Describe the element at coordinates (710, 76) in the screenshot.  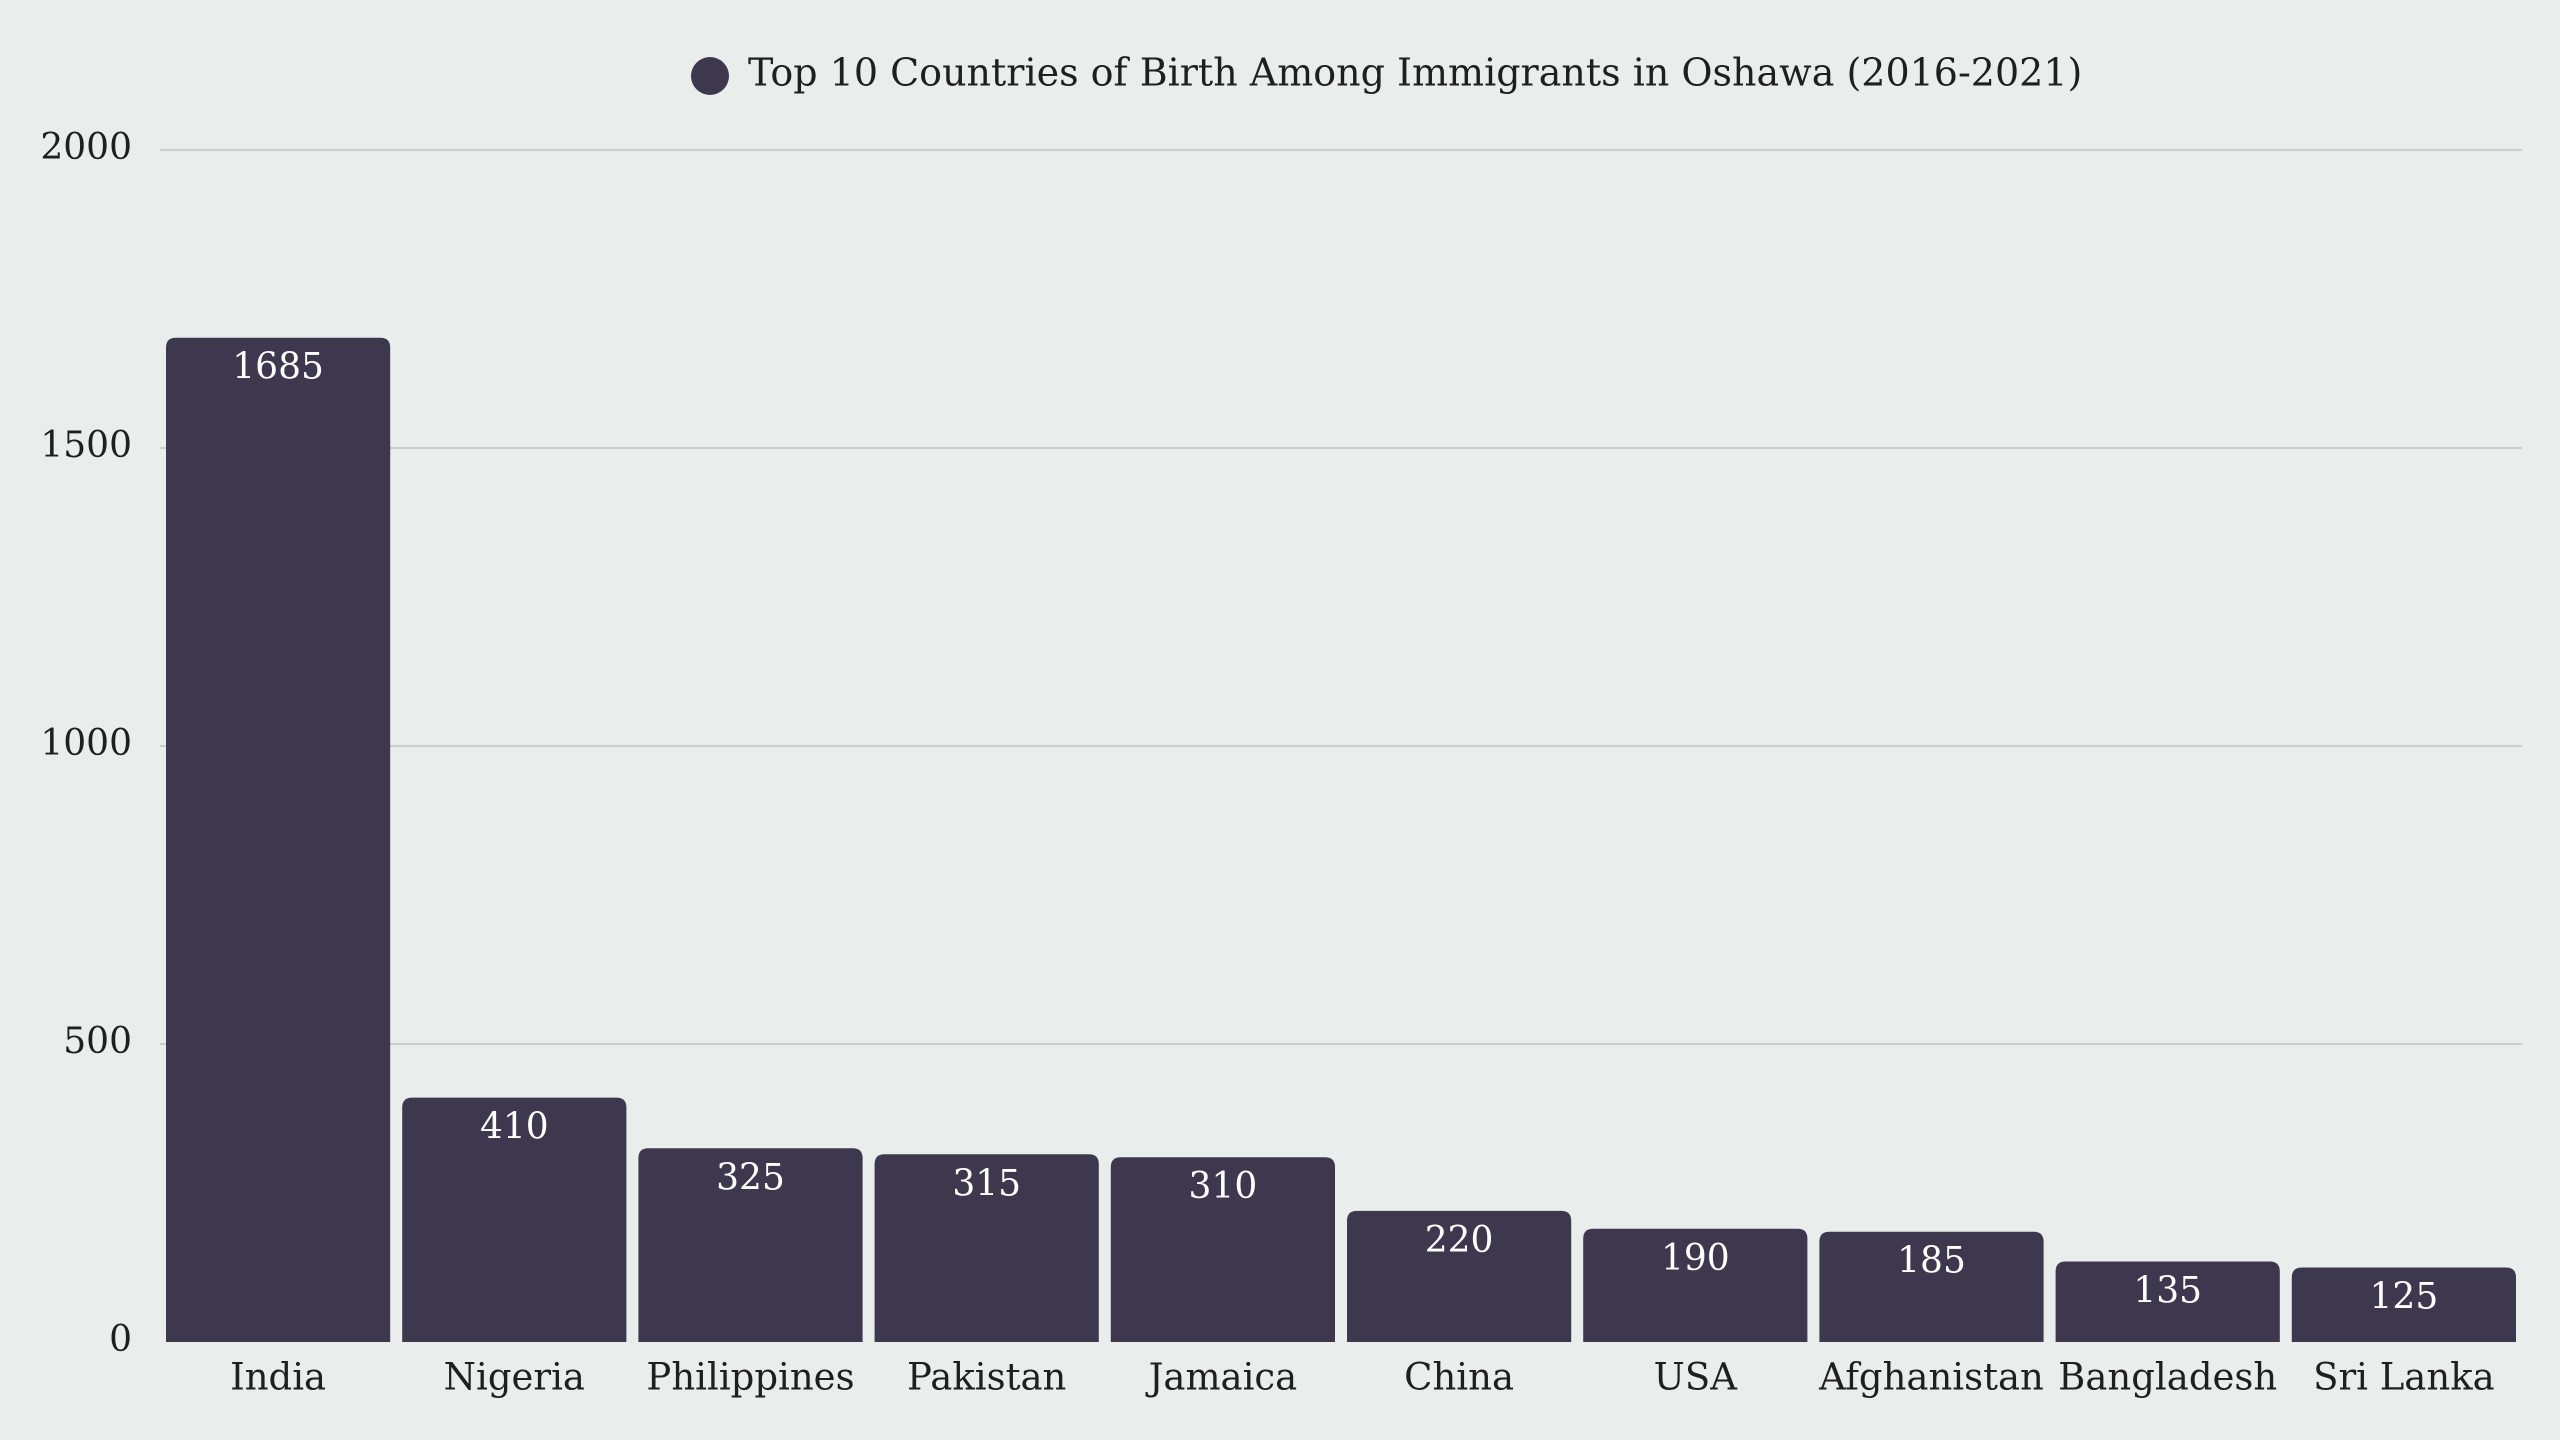
I see `legend-swatch` at that location.